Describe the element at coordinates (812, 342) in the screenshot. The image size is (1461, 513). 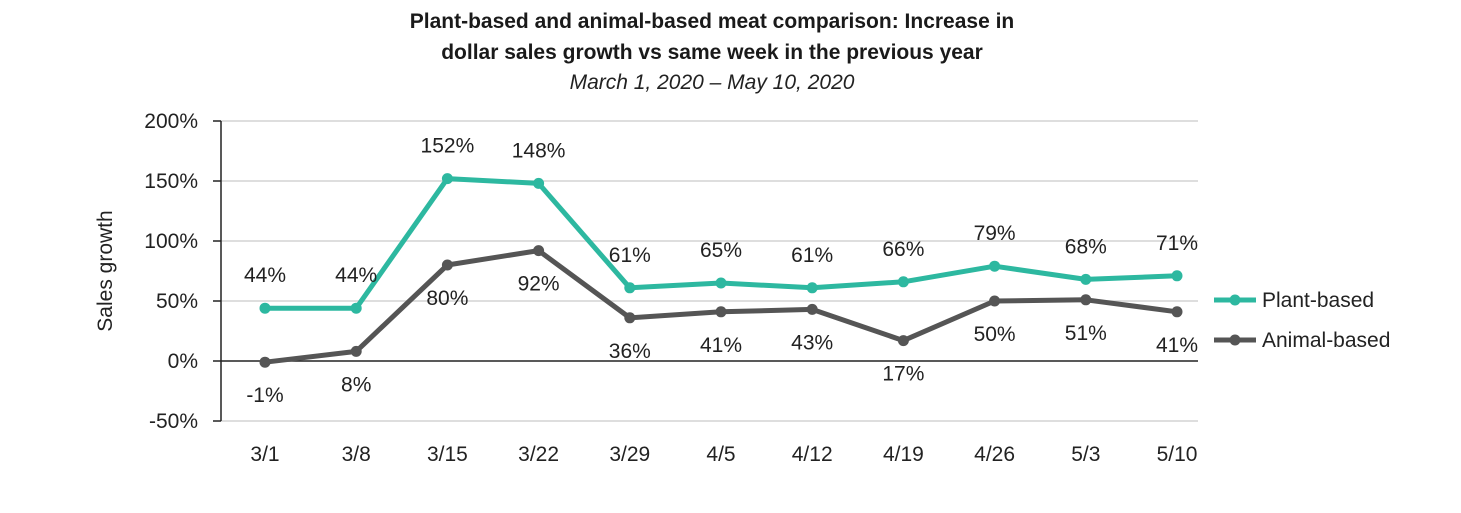
I see `data-label-animal-based: 43%` at that location.